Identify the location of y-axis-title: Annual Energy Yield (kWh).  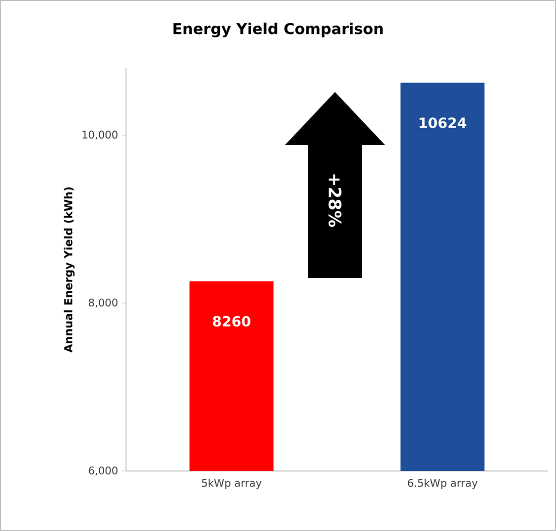
(69, 270).